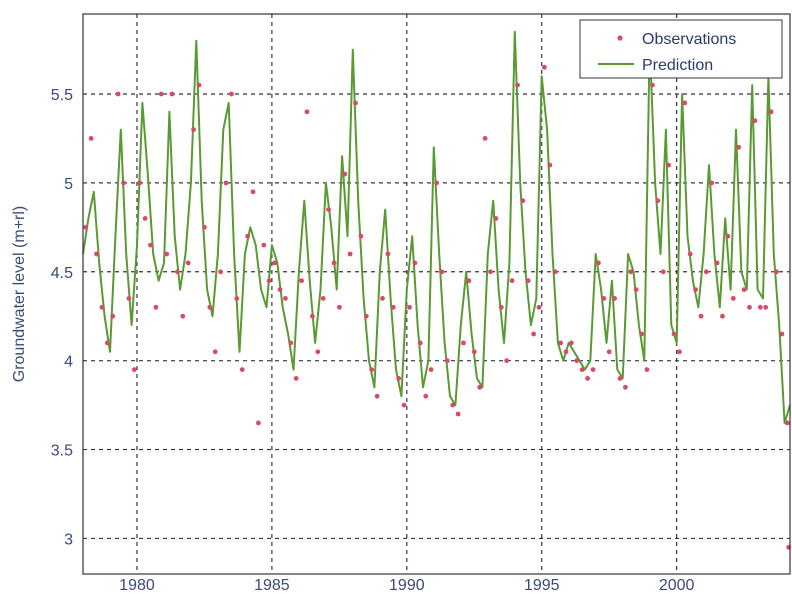  I want to click on x-tick-label: 1990, so click(407, 585).